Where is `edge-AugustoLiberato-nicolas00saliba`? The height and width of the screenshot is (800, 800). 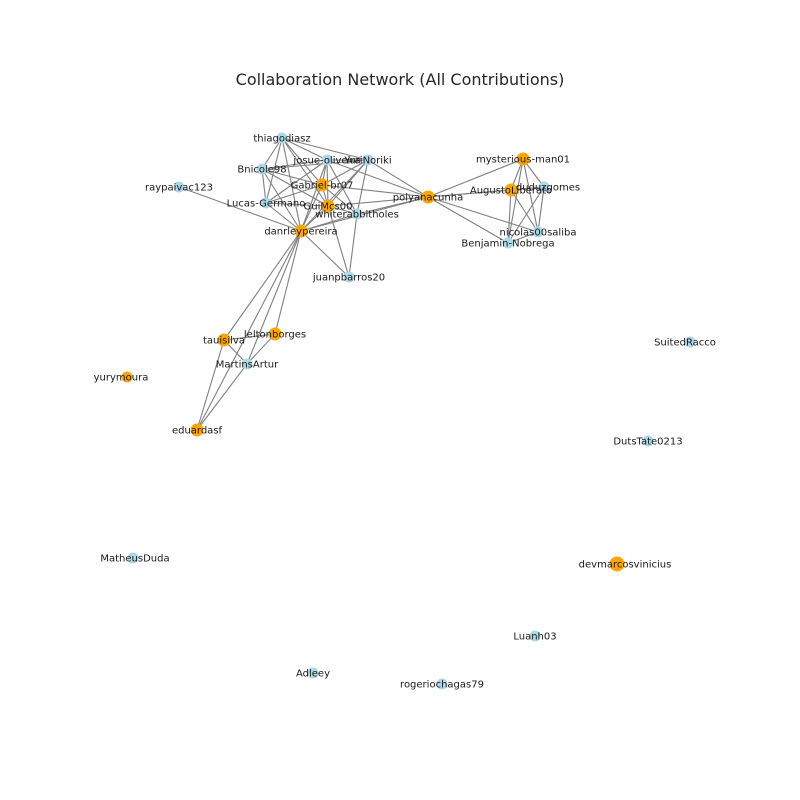
edge-AugustoLiberato-nicolas00saliba is located at coordinates (524, 211).